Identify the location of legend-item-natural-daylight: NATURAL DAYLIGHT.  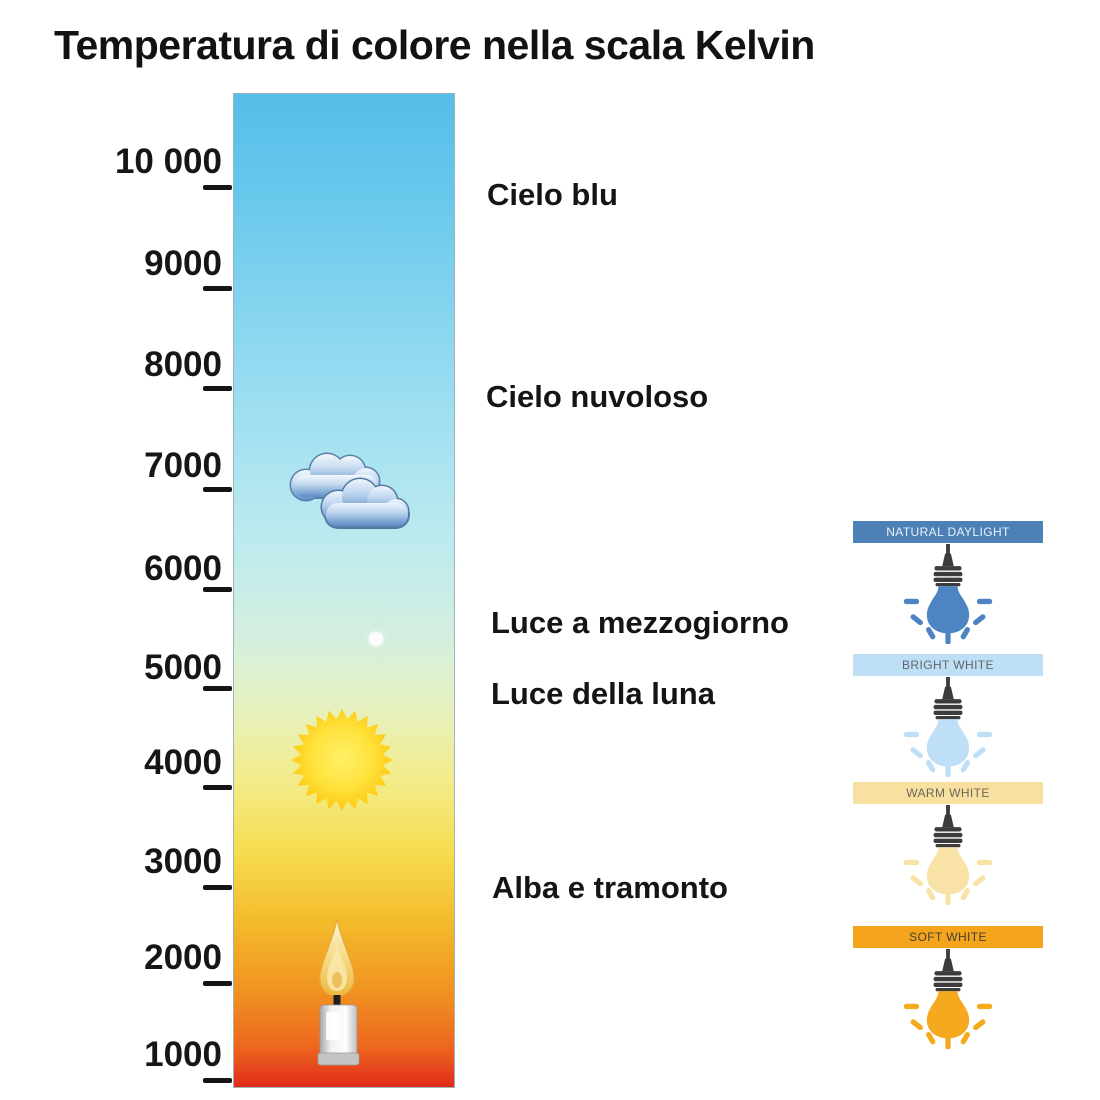
(948, 582).